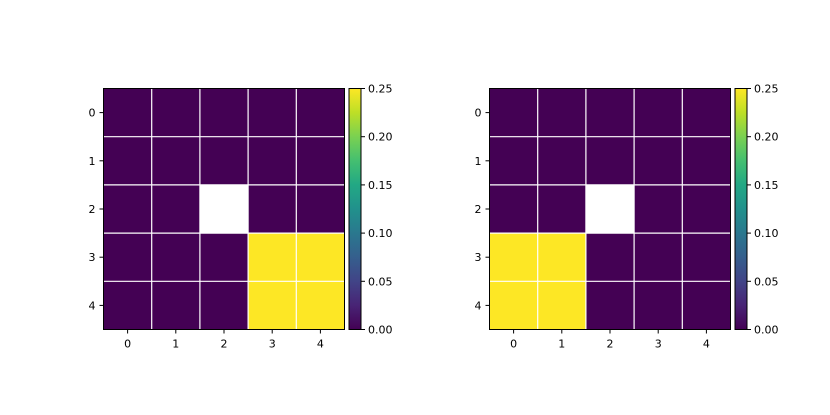 Image resolution: width=830 pixels, height=415 pixels. Describe the element at coordinates (706, 209) in the screenshot. I see `heatmap-cell-right-r2-c4` at that location.